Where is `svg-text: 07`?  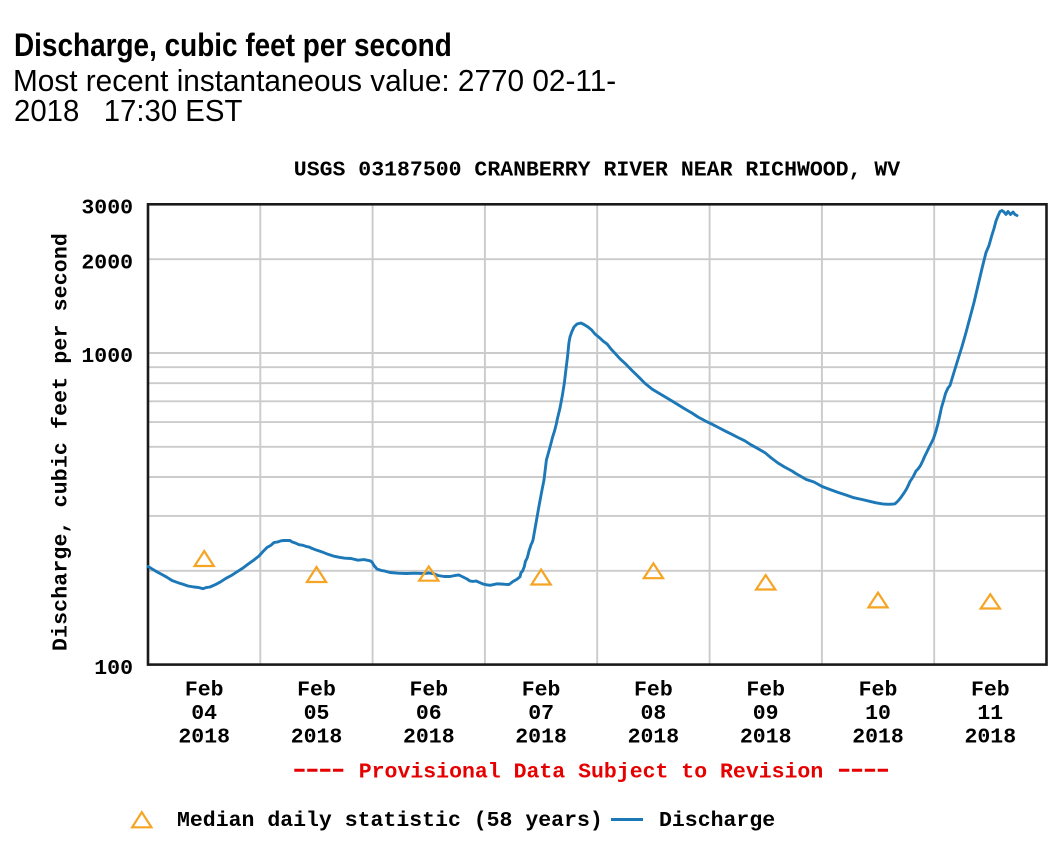
svg-text: 07 is located at coordinates (541, 714).